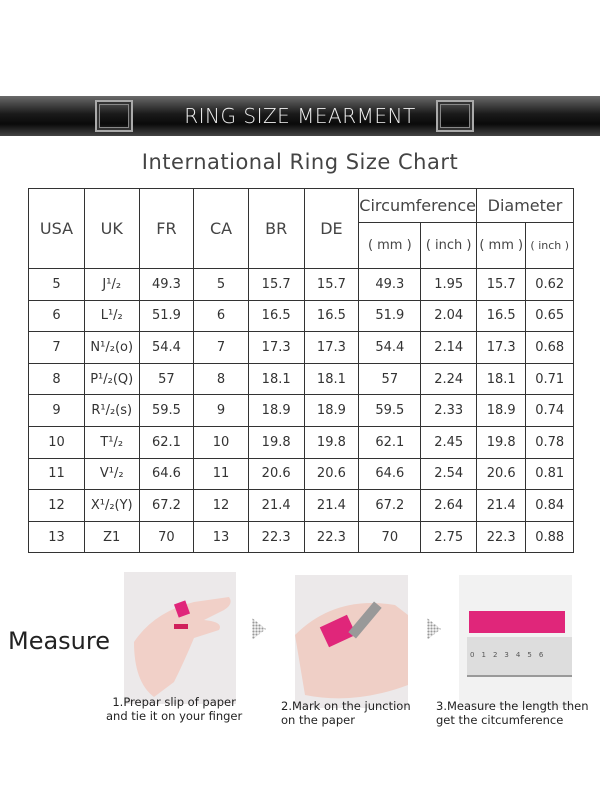 The width and height of the screenshot is (600, 800). Describe the element at coordinates (301, 505) in the screenshot. I see `table-row: 12 X¹/₂(Y) 67.2 12 21.4 21.4 67.2 2.64 21.4 0.84` at that location.